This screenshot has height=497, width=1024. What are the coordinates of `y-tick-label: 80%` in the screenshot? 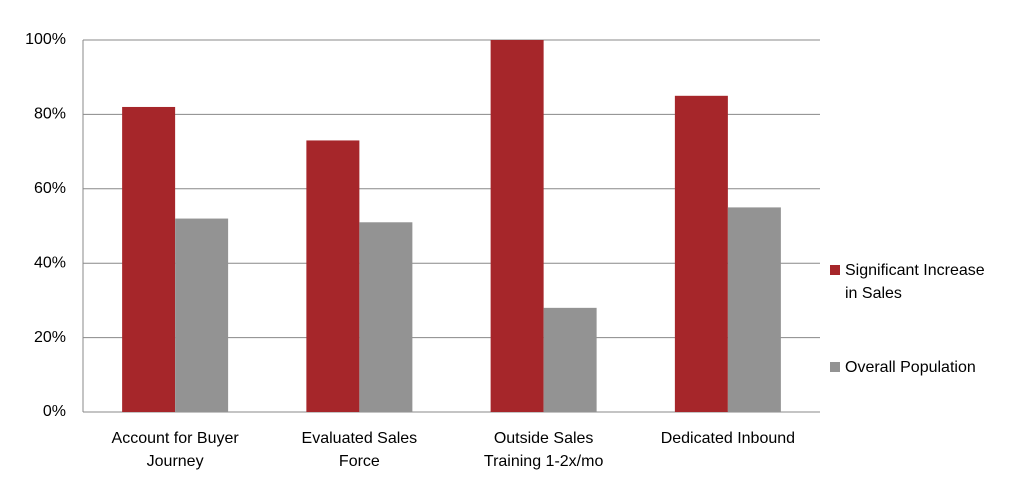 It's located at (50, 114).